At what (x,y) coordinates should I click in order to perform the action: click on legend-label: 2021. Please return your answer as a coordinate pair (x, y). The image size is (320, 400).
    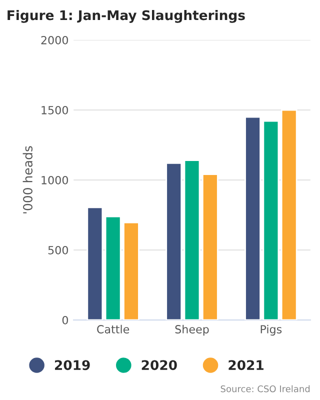
    Looking at the image, I should click on (246, 365).